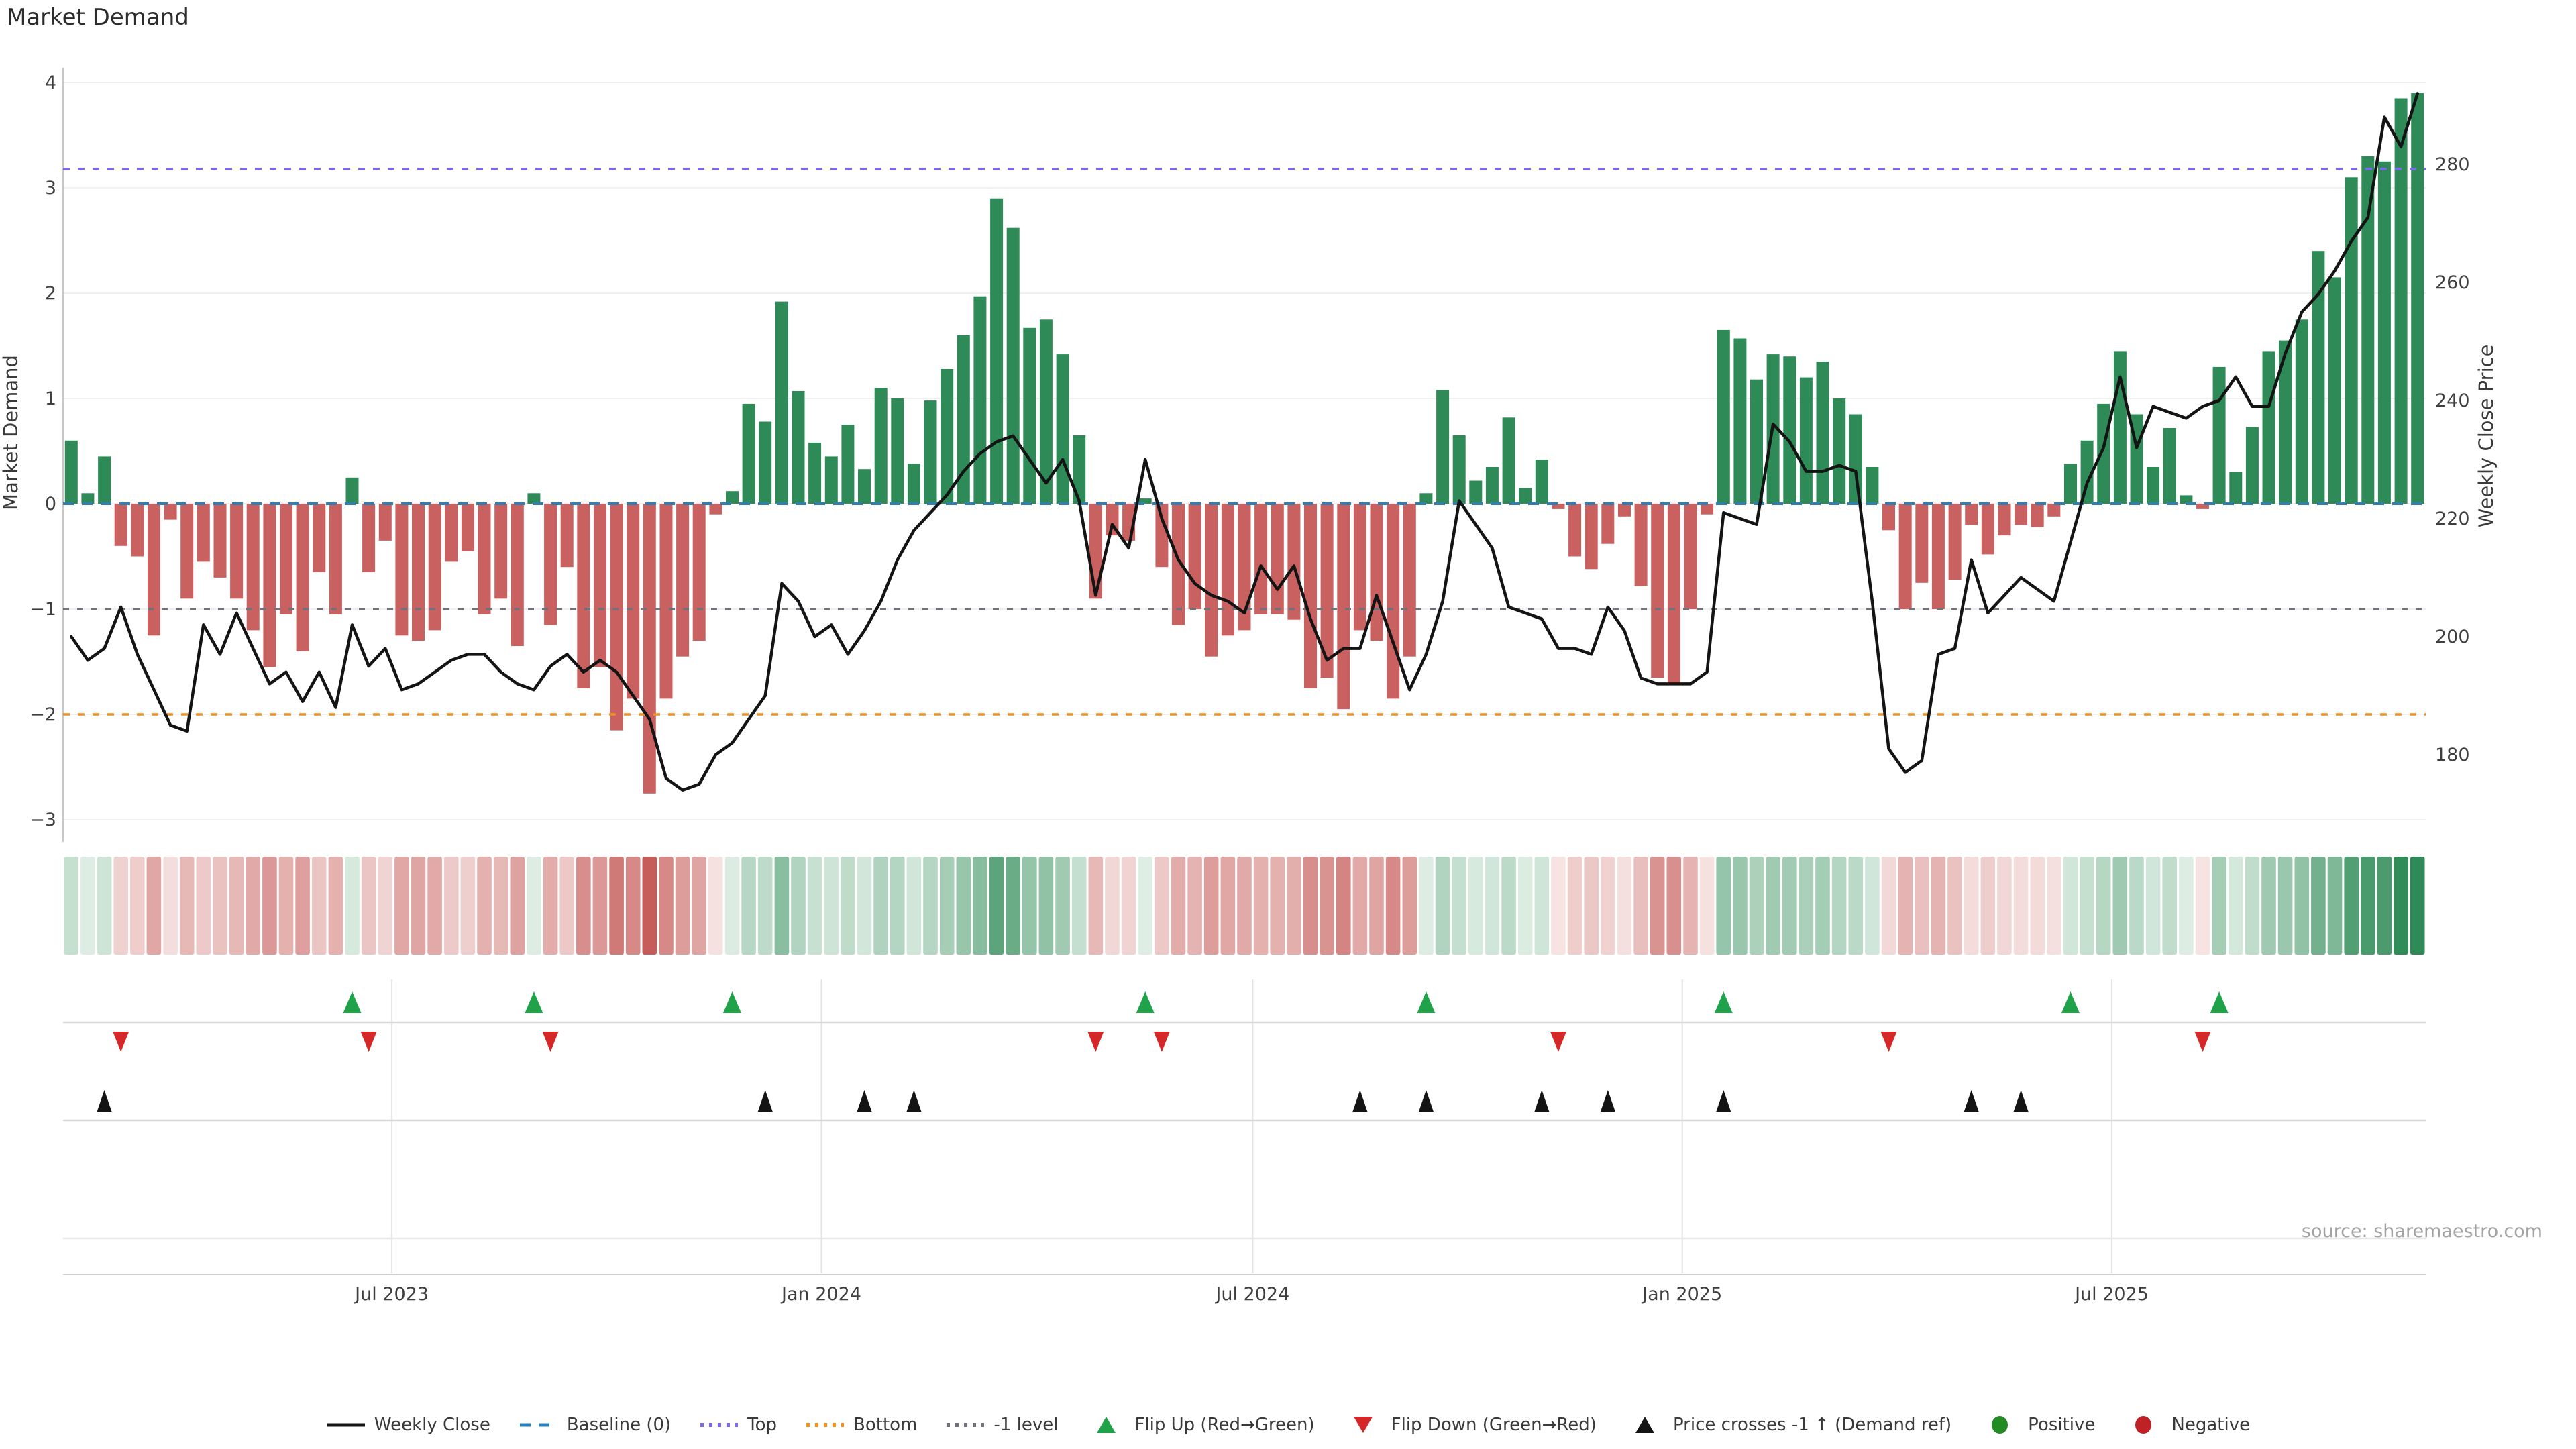 Image resolution: width=2576 pixels, height=1449 pixels. I want to click on legend-item-price-crosses: Price crosses -1 ↑ (Demand ref), so click(1788, 1425).